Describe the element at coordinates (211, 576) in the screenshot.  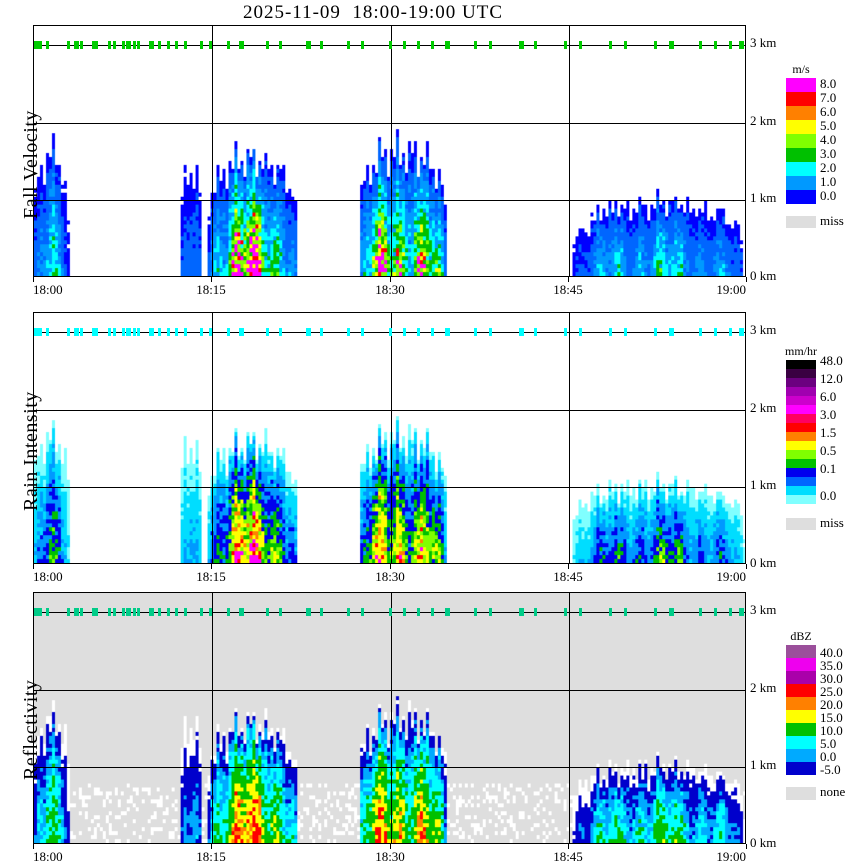
I see `xtick-label-rain-intensity-1: 18:15` at that location.